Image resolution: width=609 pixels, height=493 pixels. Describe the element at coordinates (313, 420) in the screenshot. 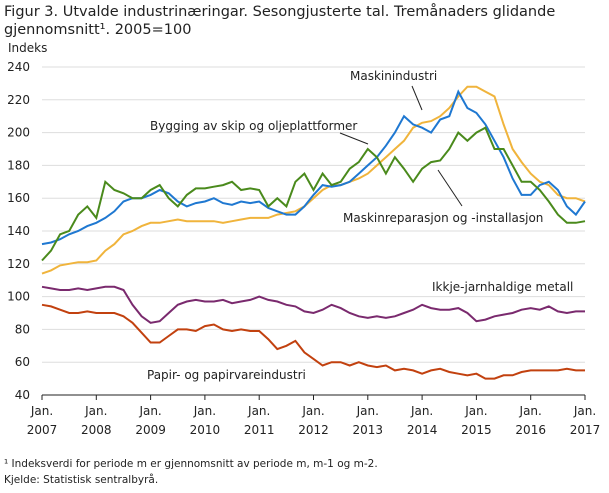

I see `x-tick-label: Jan. 2012` at that location.